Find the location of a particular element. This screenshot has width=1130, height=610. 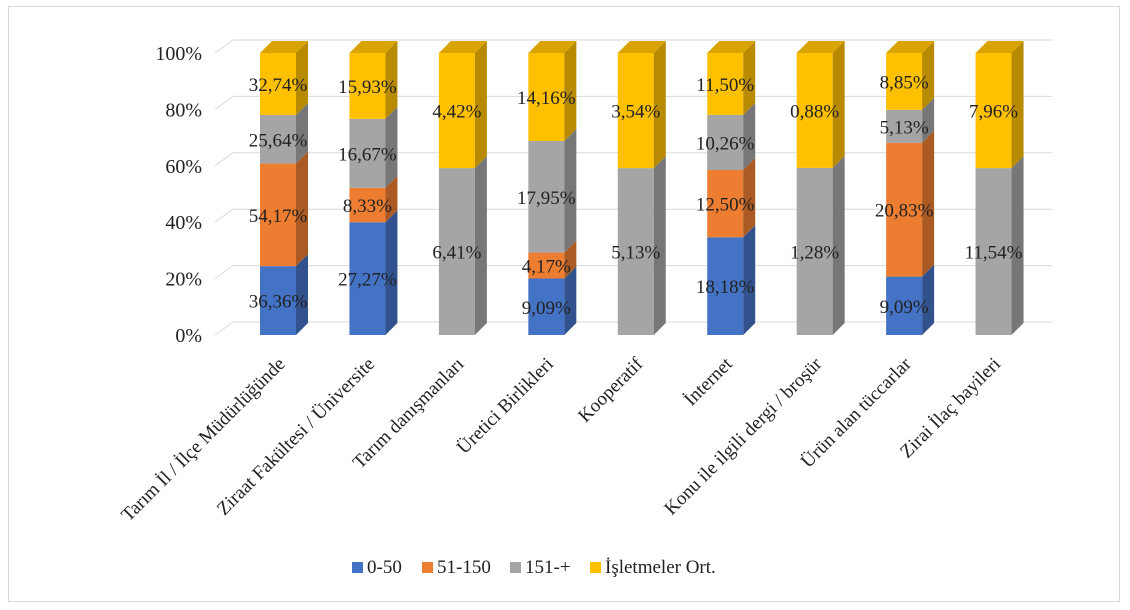

legend: 0-50 51-150 151-+ İşletmeler Ort. is located at coordinates (534, 567).